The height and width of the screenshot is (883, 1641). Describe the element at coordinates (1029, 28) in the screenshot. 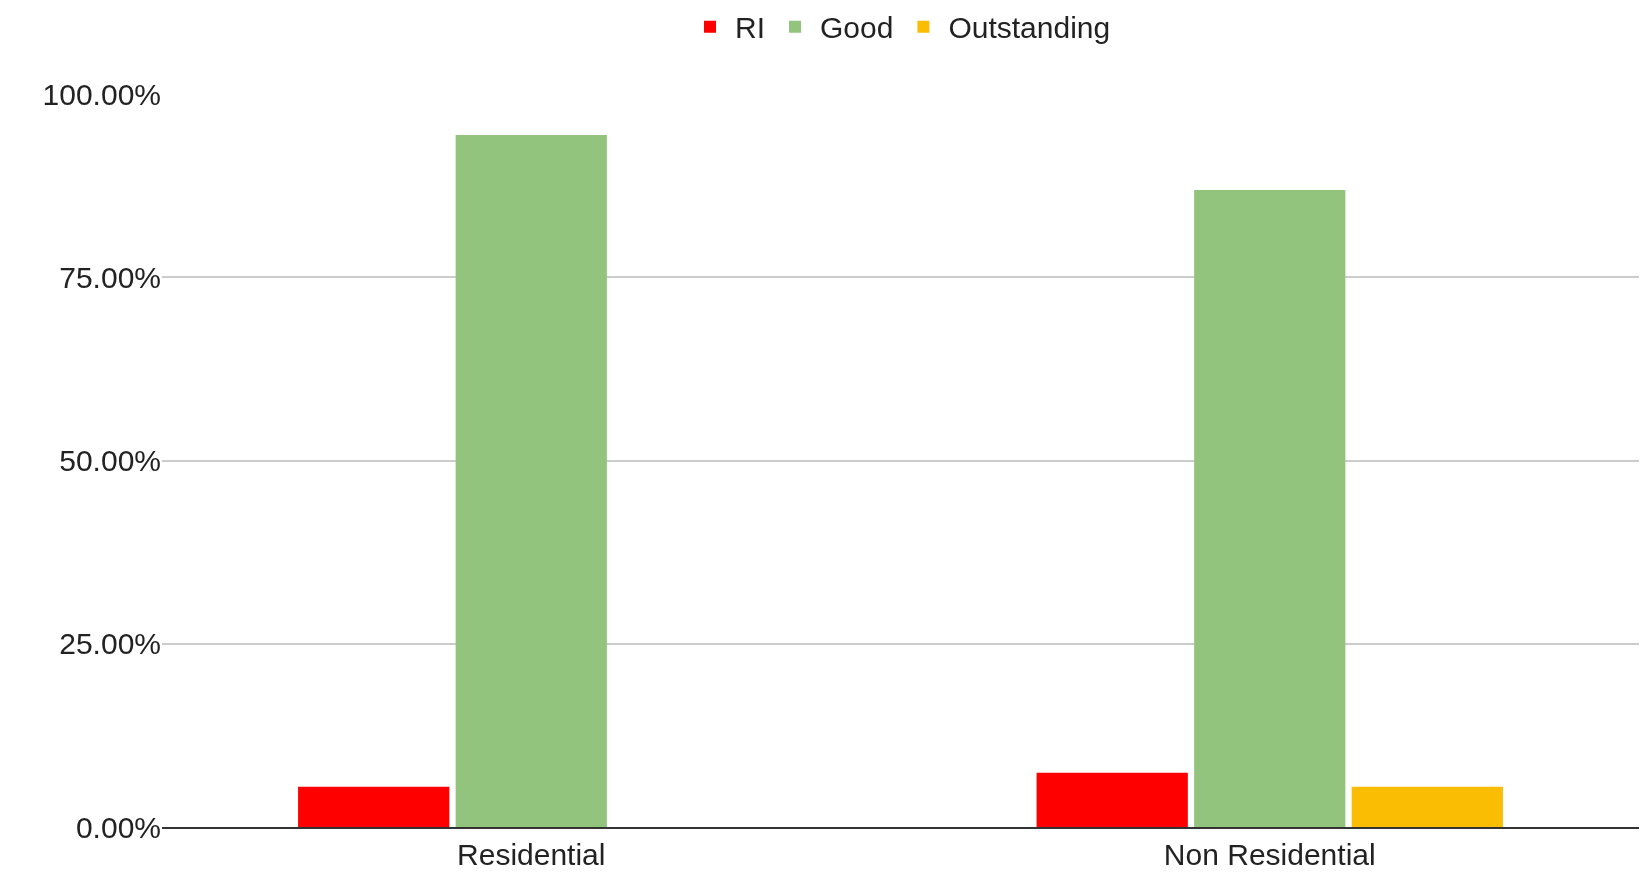

I see `legend-label: Outstanding` at that location.